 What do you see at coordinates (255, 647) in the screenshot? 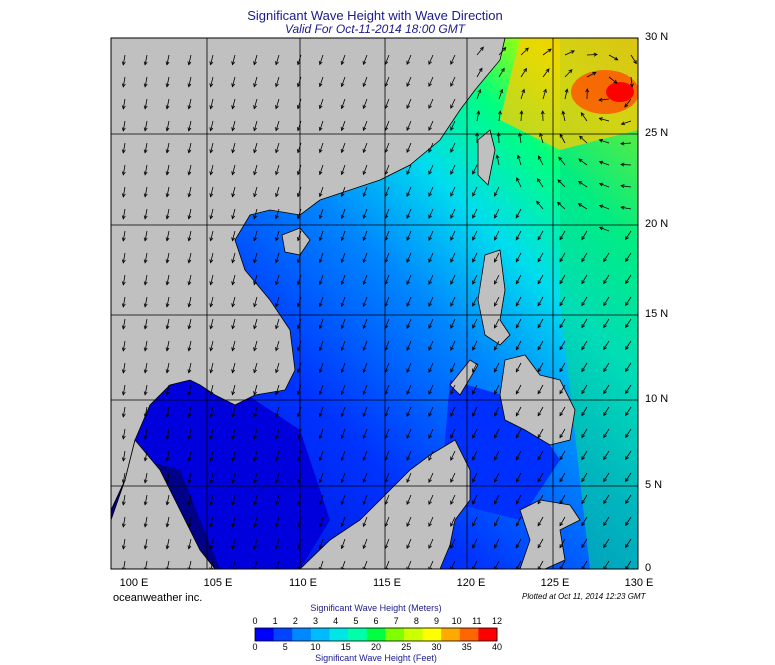
I see `colorbar-tick-feet: 0` at bounding box center [255, 647].